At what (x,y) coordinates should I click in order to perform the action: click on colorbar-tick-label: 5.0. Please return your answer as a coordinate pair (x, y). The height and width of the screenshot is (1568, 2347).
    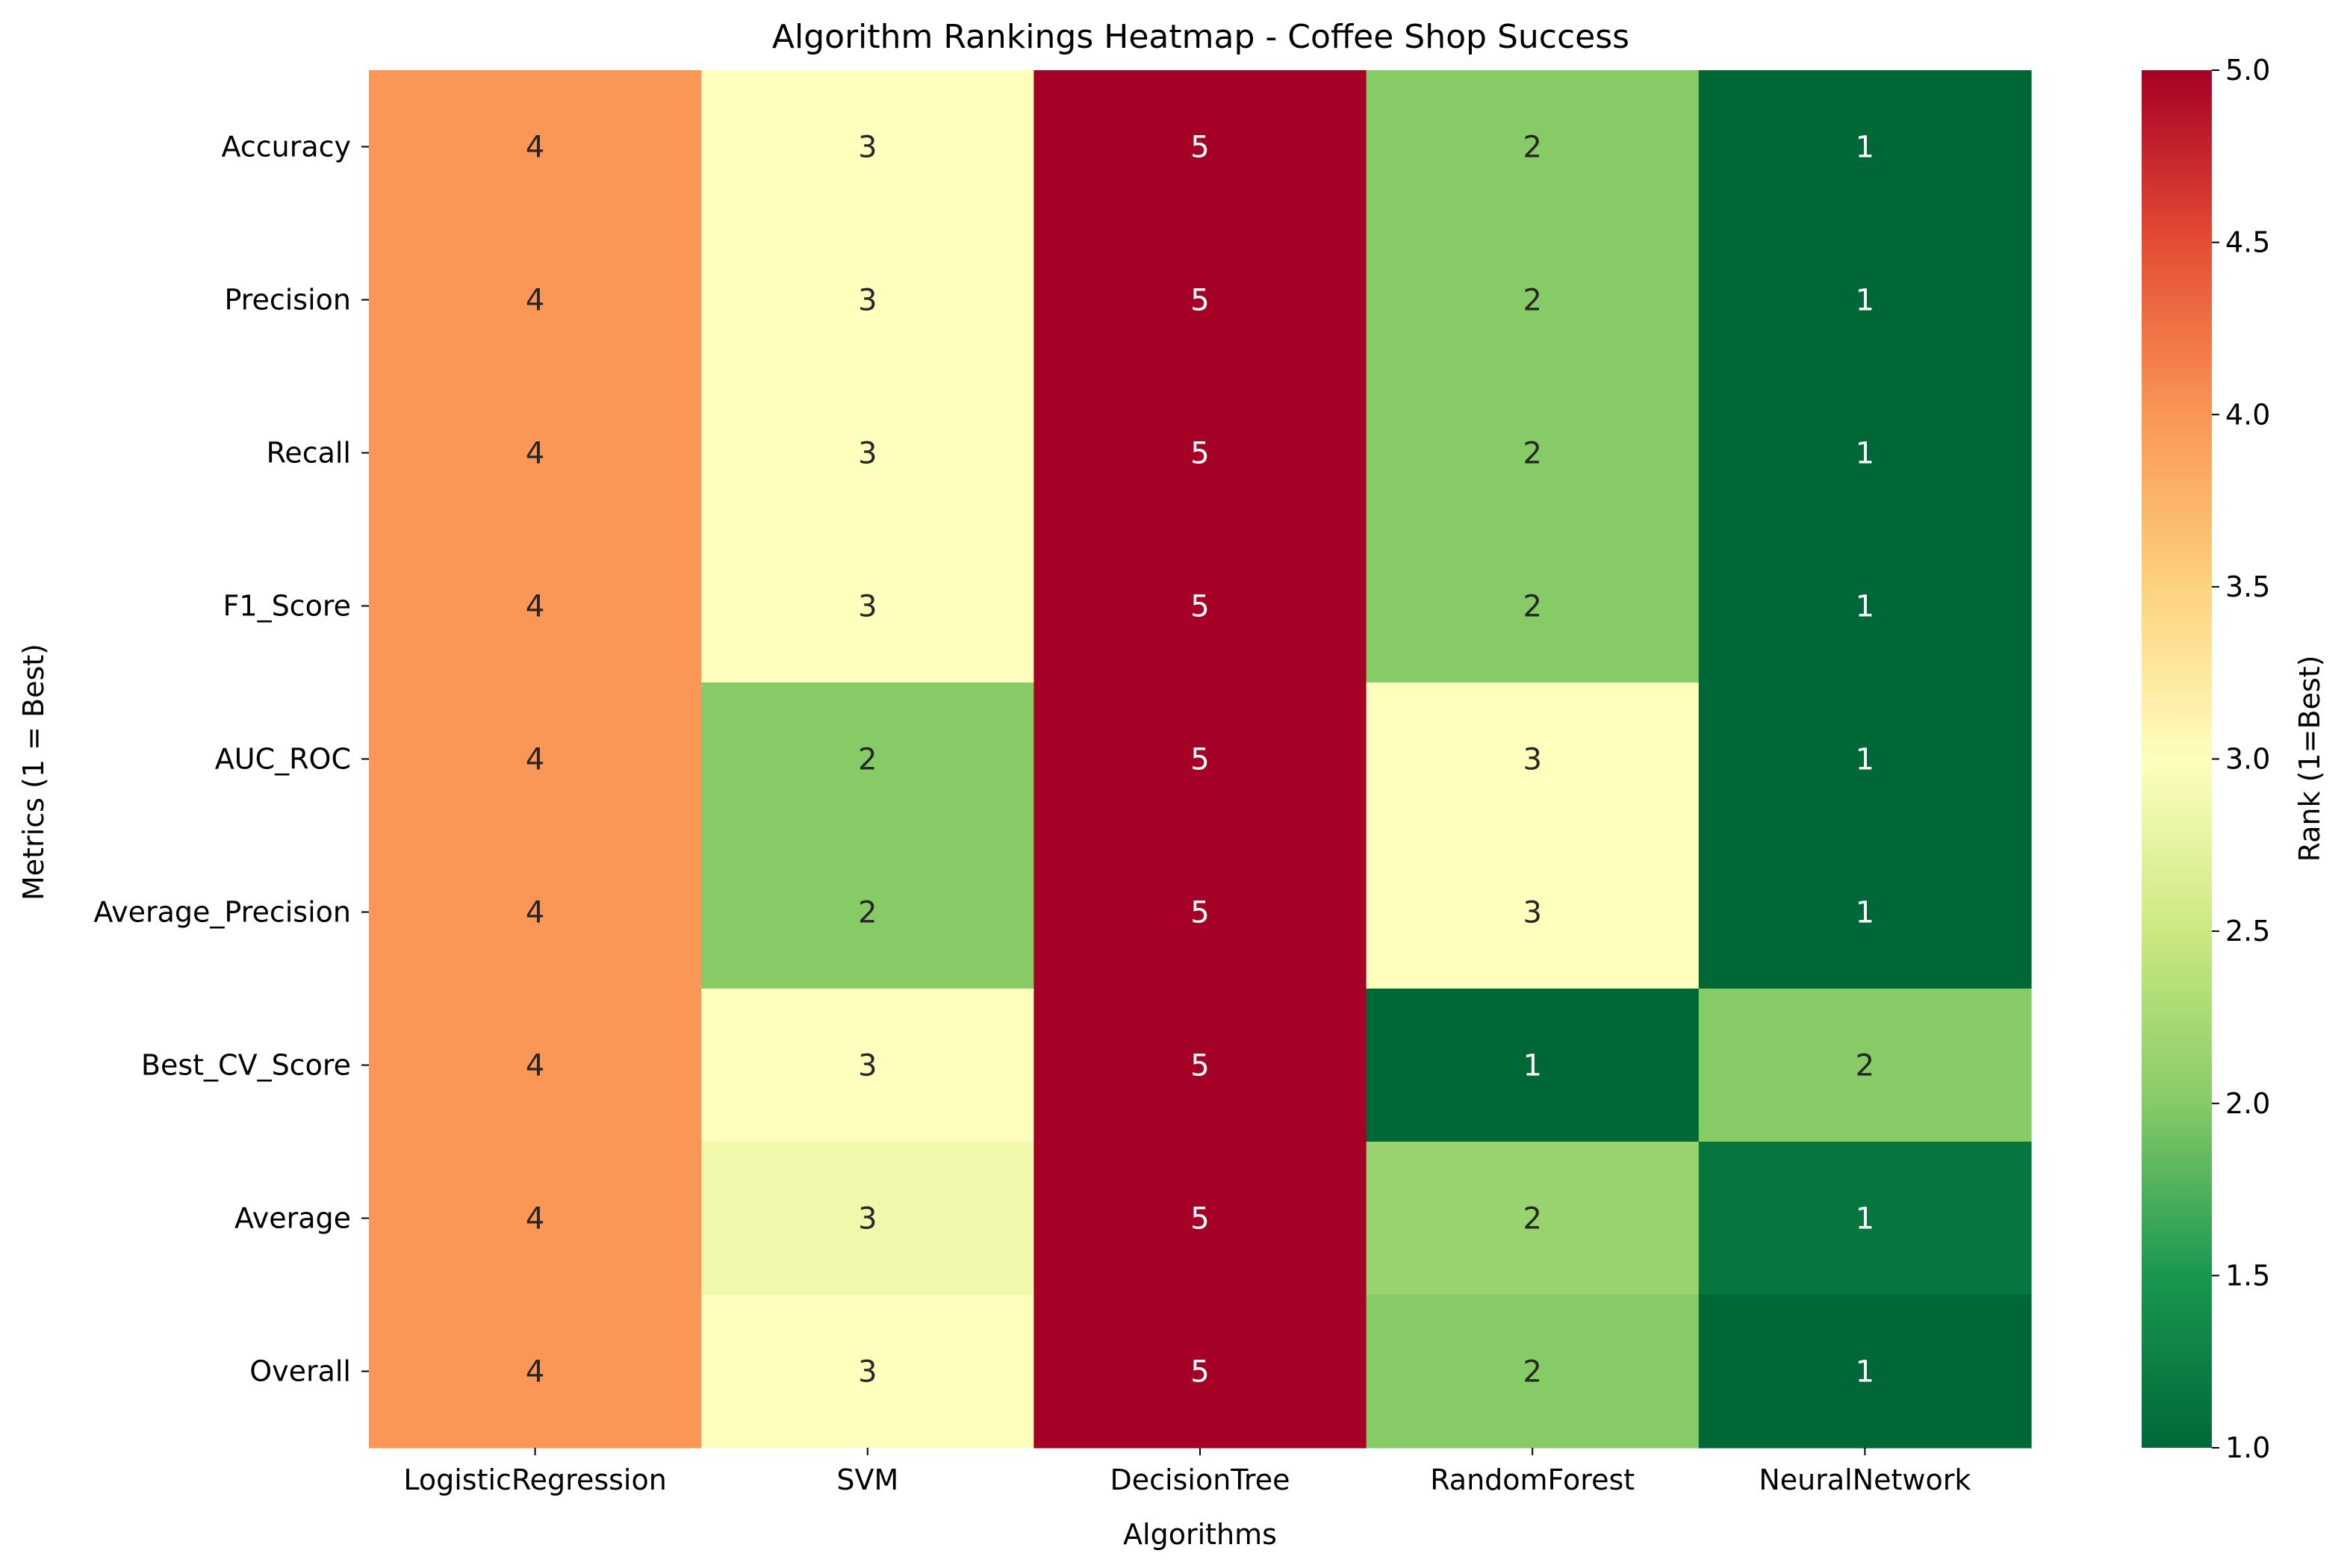
    Looking at the image, I should click on (2247, 70).